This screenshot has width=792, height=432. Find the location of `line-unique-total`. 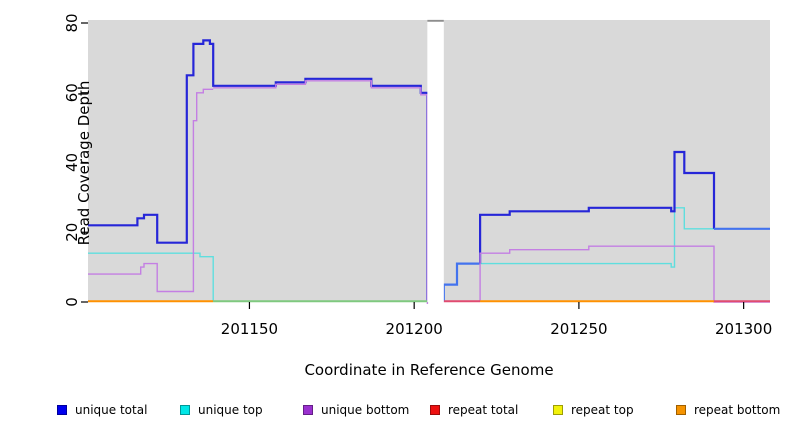

line-unique-total is located at coordinates (597, 207).